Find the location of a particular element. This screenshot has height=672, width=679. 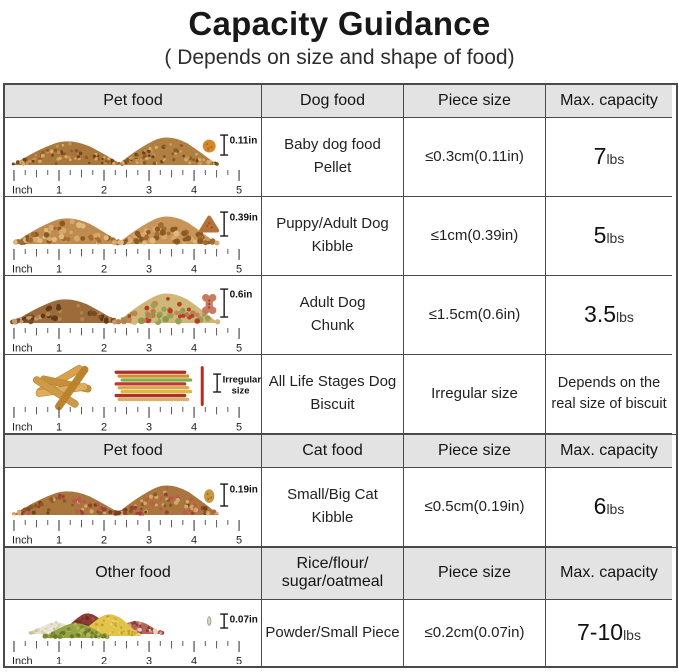

cat-kibble-icon is located at coordinates (209, 496).